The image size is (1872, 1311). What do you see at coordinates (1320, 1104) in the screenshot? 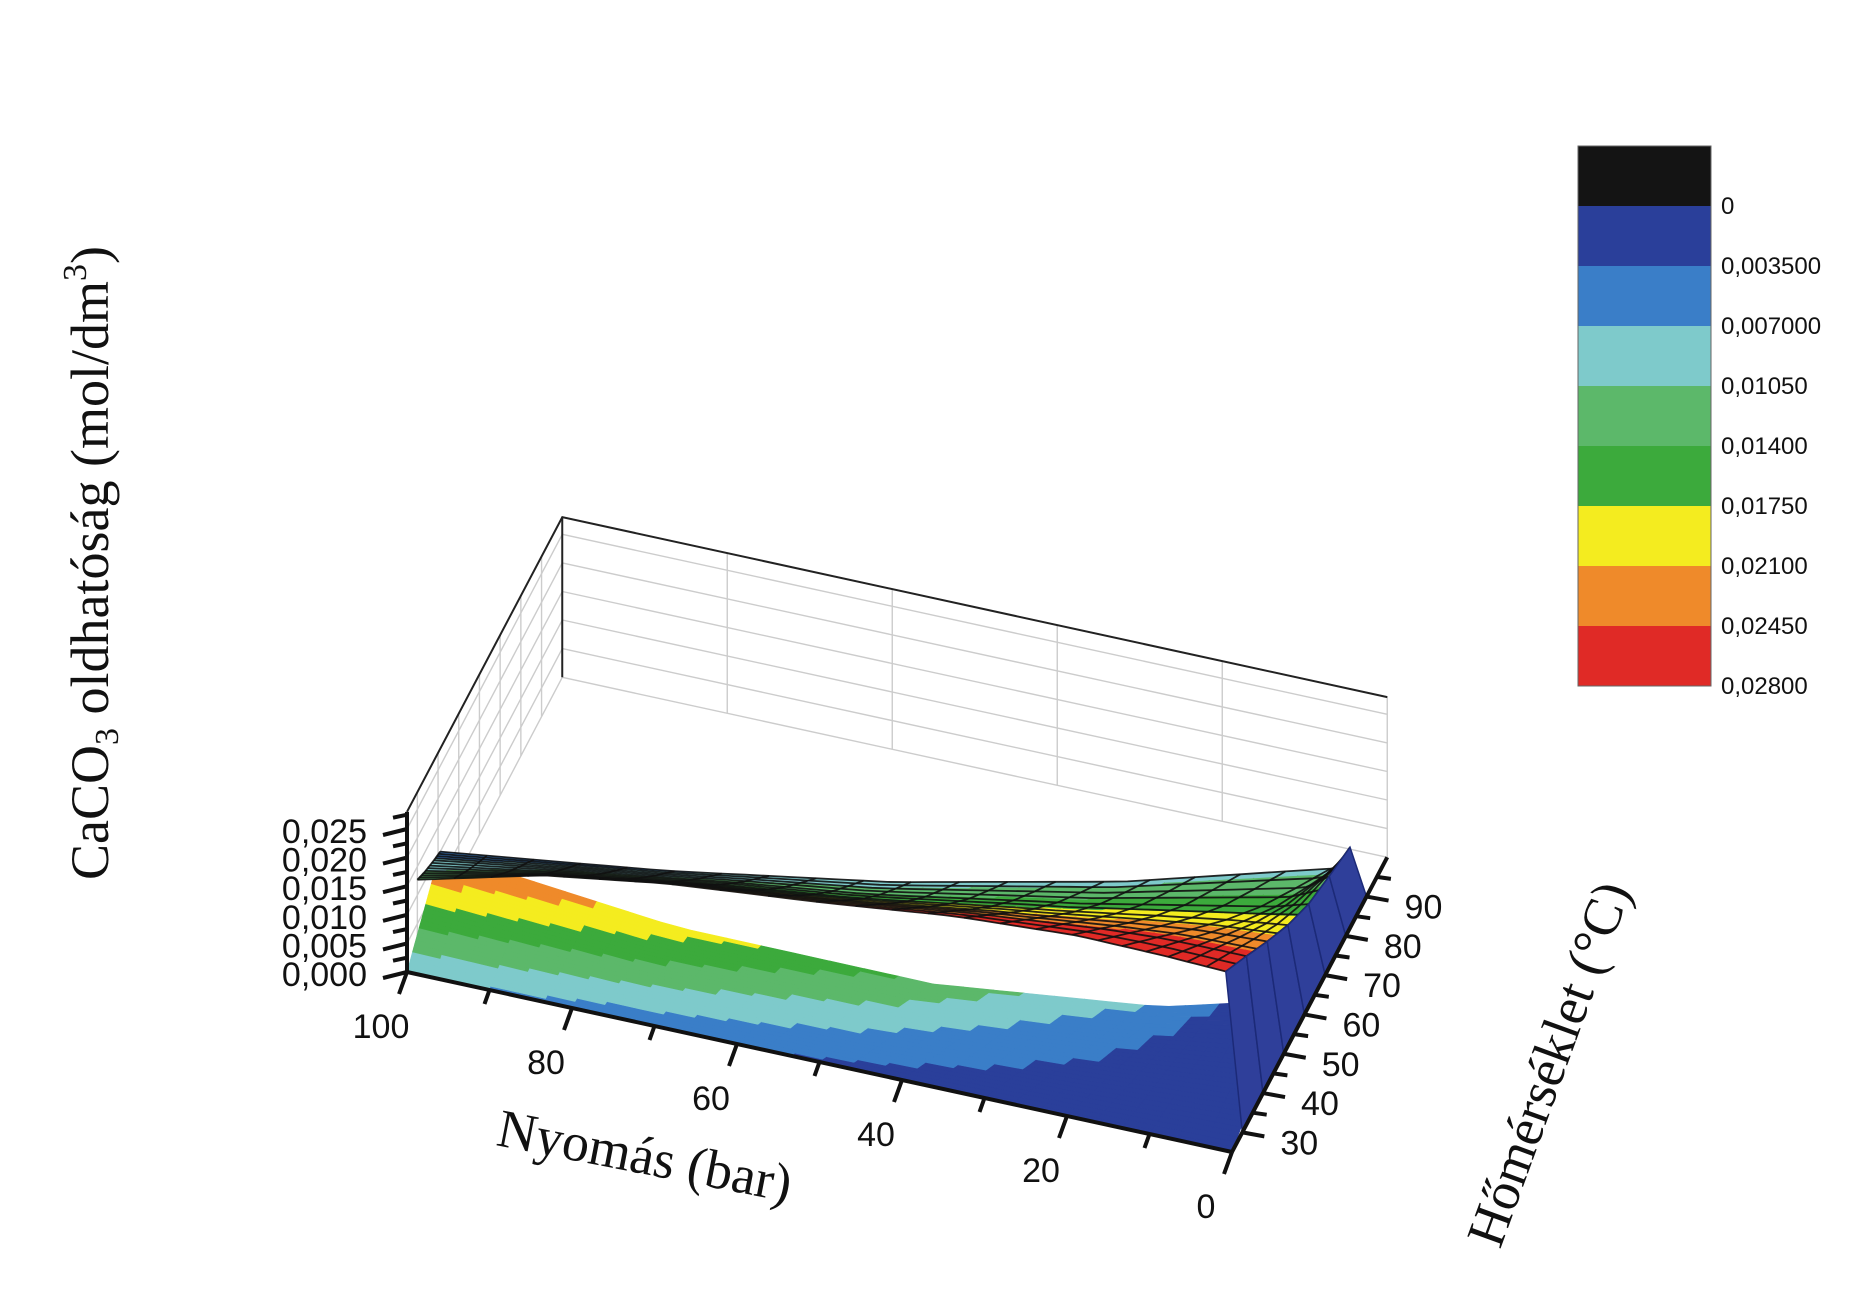
I see `y-tick-label: 40` at bounding box center [1320, 1104].